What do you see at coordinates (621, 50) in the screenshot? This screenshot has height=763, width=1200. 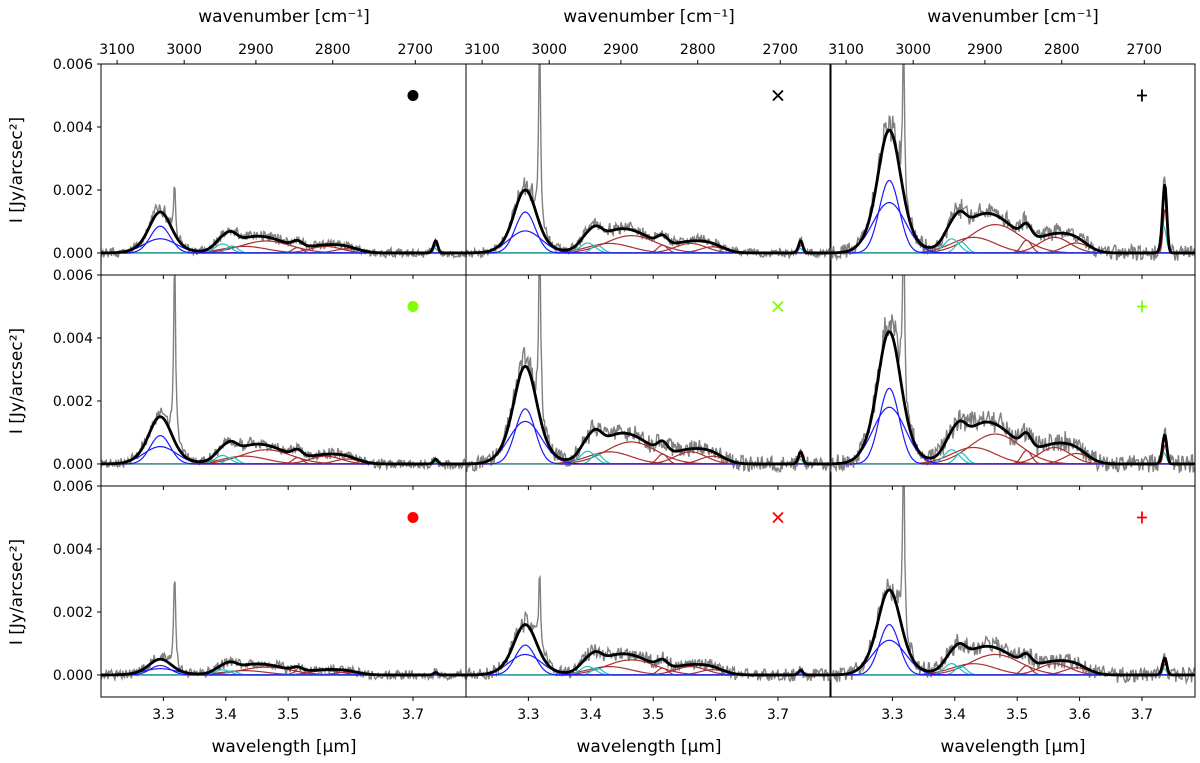 I see `top-tick-label: 2900` at bounding box center [621, 50].